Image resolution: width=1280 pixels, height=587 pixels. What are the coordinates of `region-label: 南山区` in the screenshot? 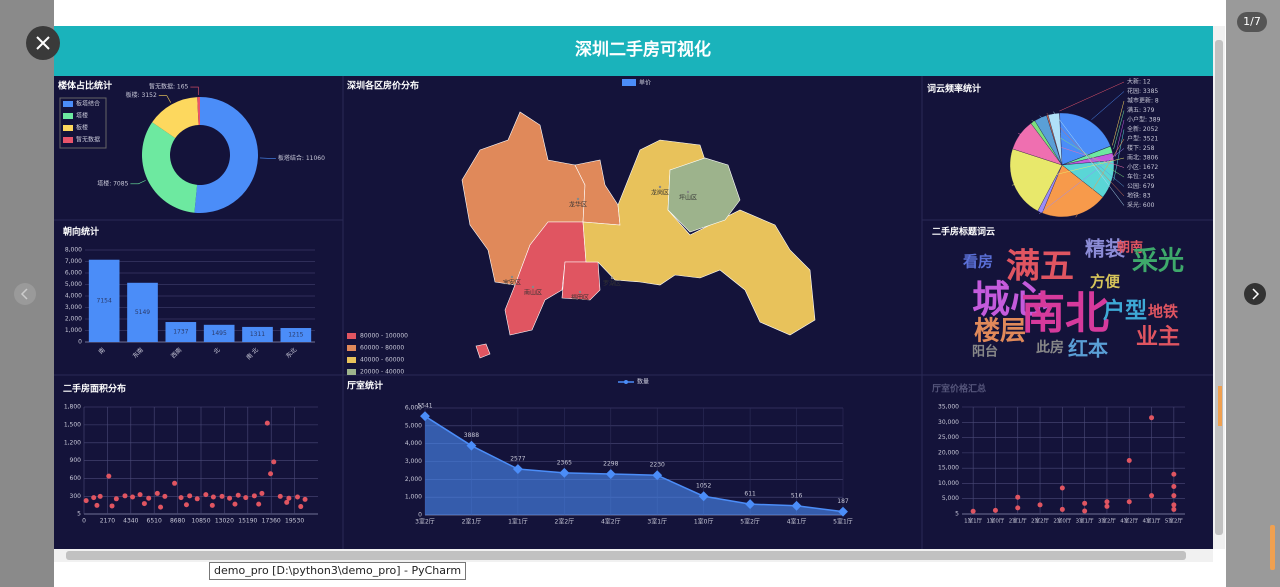 It's located at (533, 293).